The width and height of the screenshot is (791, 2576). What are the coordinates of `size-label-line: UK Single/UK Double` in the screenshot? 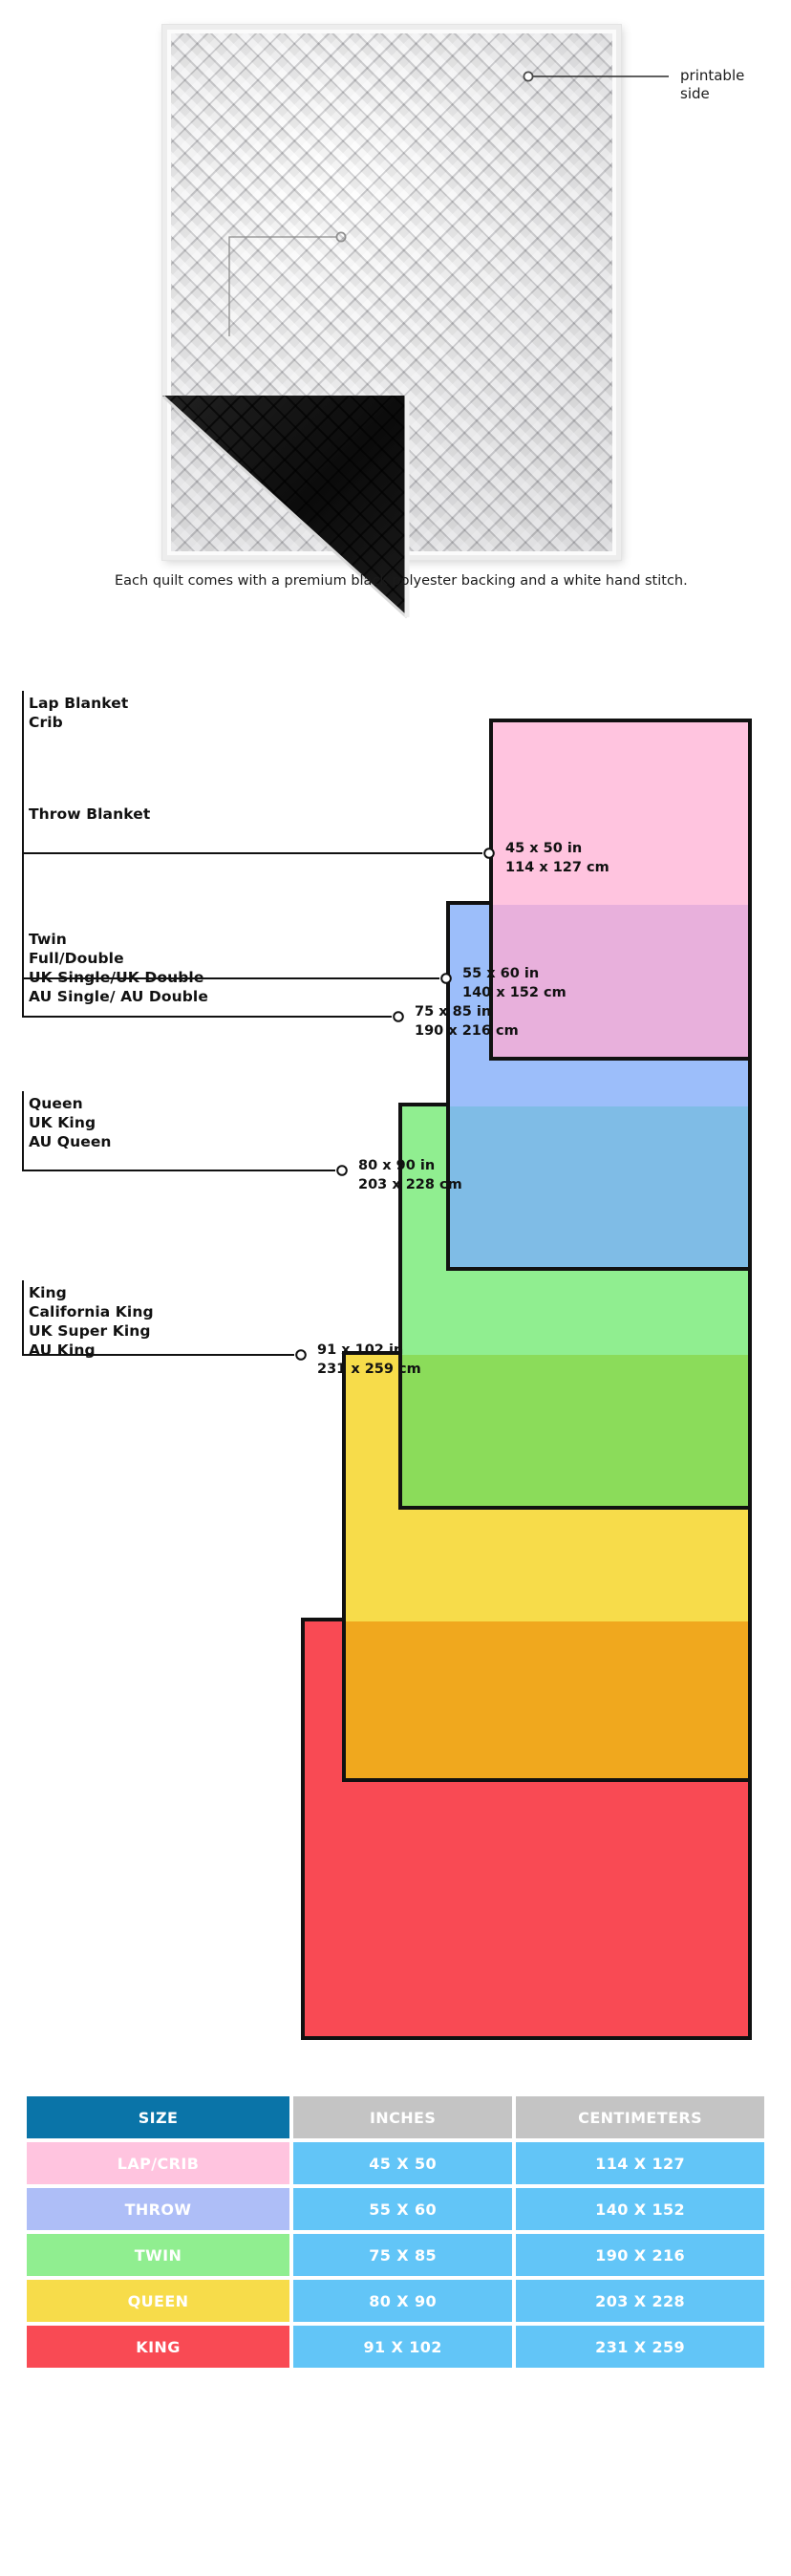 It's located at (116, 978).